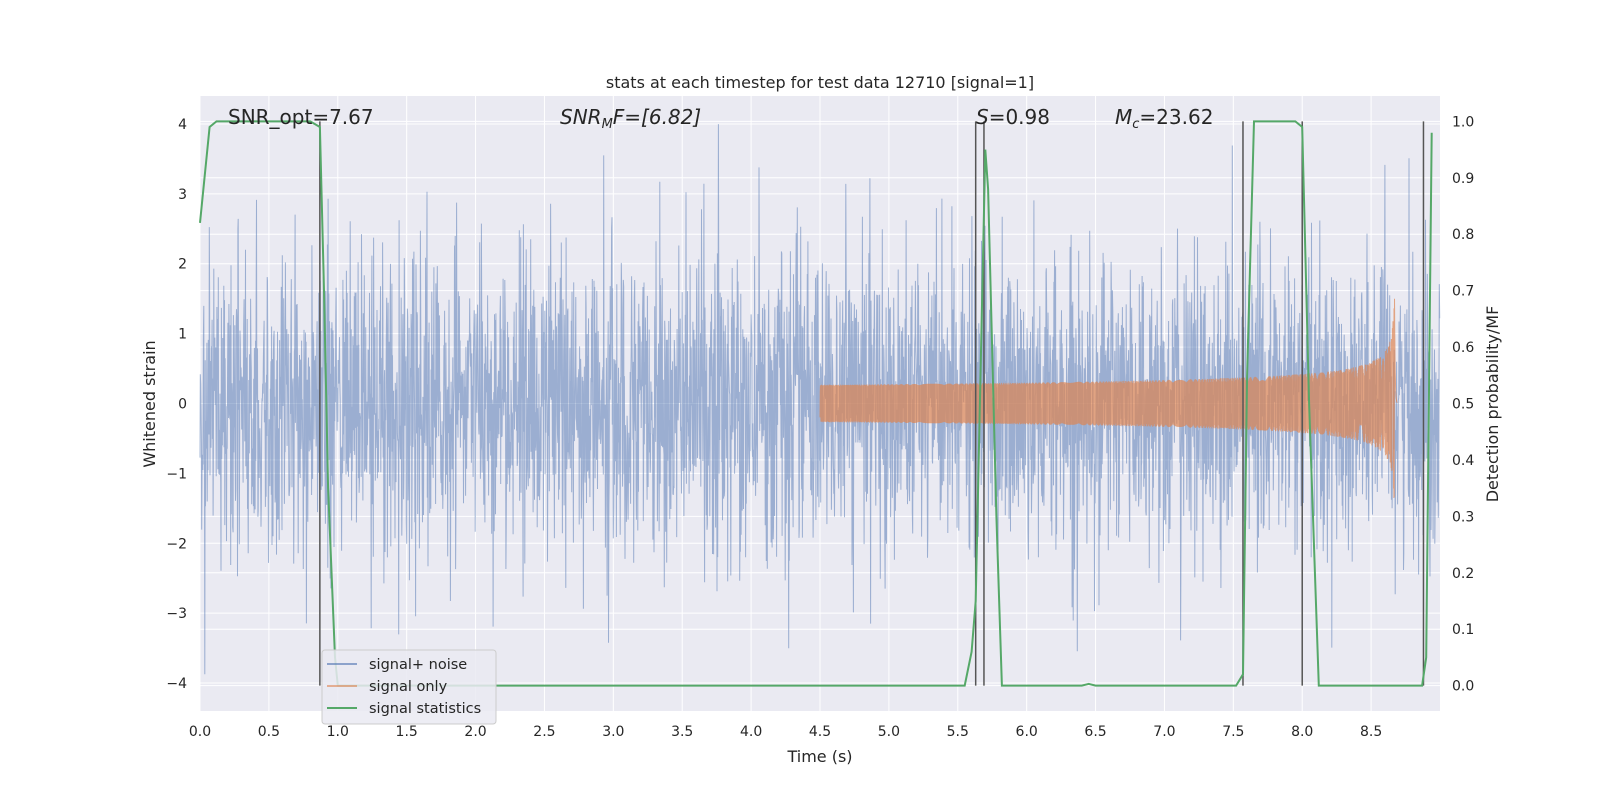 The image size is (1600, 800). Describe the element at coordinates (200, 732) in the screenshot. I see `x-tick-label: 0.0` at that location.